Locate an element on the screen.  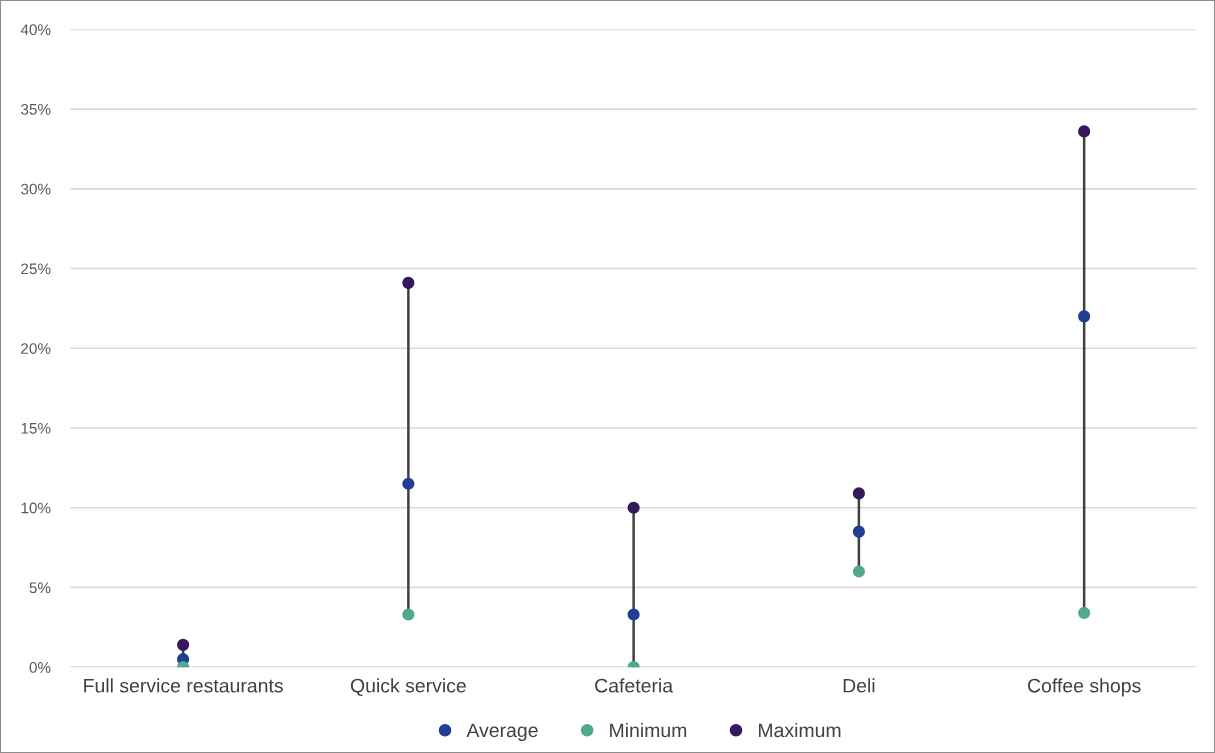
y-tick-label: 20% is located at coordinates (36, 348).